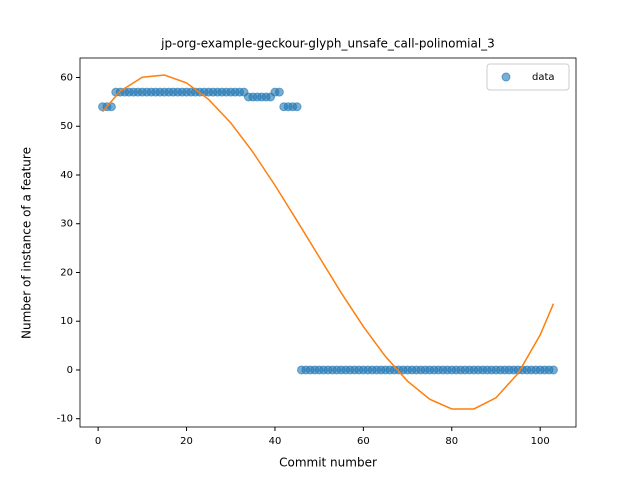  What do you see at coordinates (275, 441) in the screenshot?
I see `x-tick-label: 40` at bounding box center [275, 441].